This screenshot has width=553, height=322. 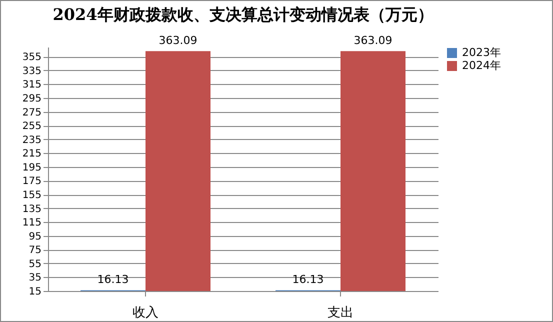 What do you see at coordinates (32, 140) in the screenshot?
I see `y-tick-label: 235` at bounding box center [32, 140].